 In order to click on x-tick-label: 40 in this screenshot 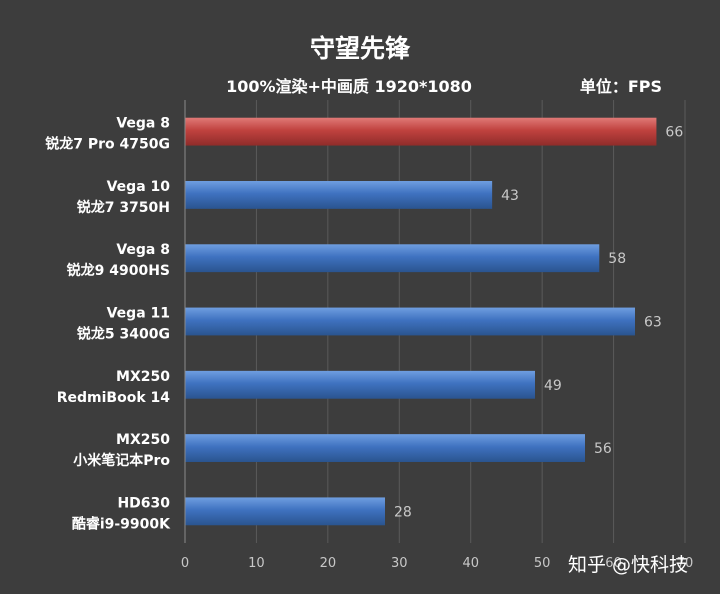, I will do `click(470, 563)`.